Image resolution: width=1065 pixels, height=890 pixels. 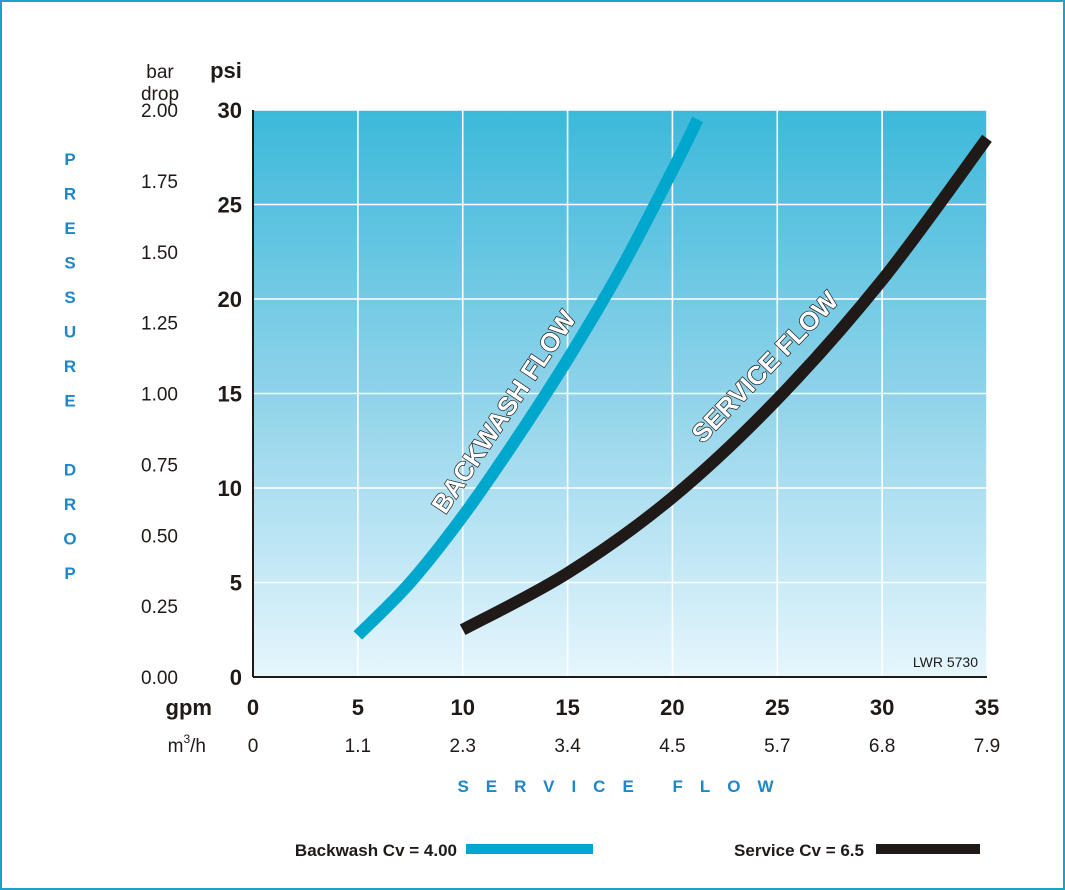 What do you see at coordinates (189, 707) in the screenshot?
I see `x-primary-label: gpm` at bounding box center [189, 707].